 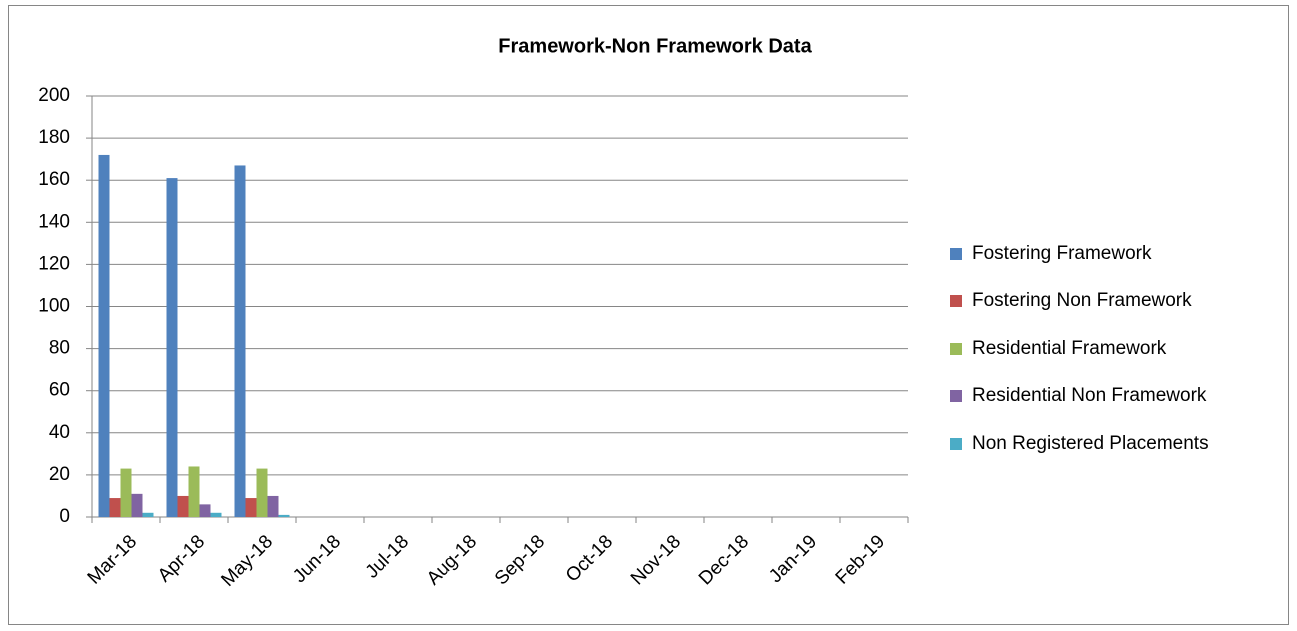 What do you see at coordinates (655, 46) in the screenshot?
I see `chart-title: Framework-Non Framework Data` at bounding box center [655, 46].